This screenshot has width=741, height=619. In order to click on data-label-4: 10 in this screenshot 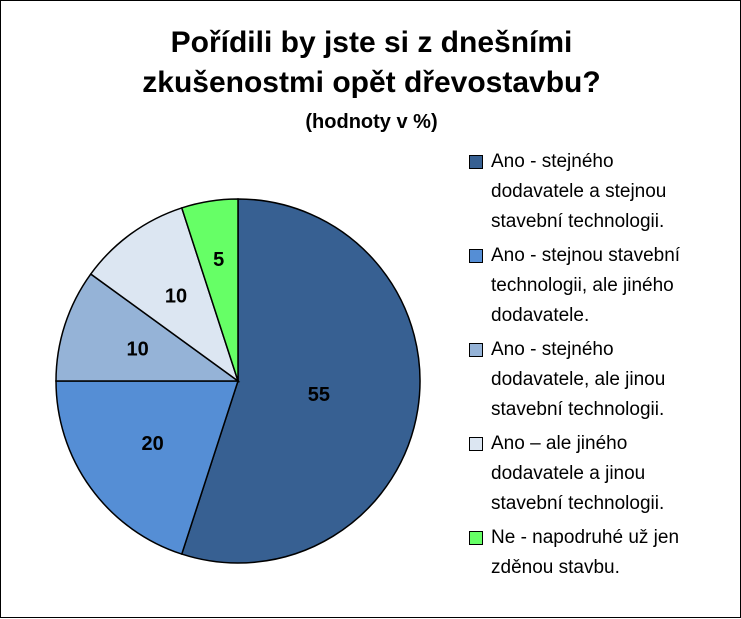, I will do `click(176, 297)`.